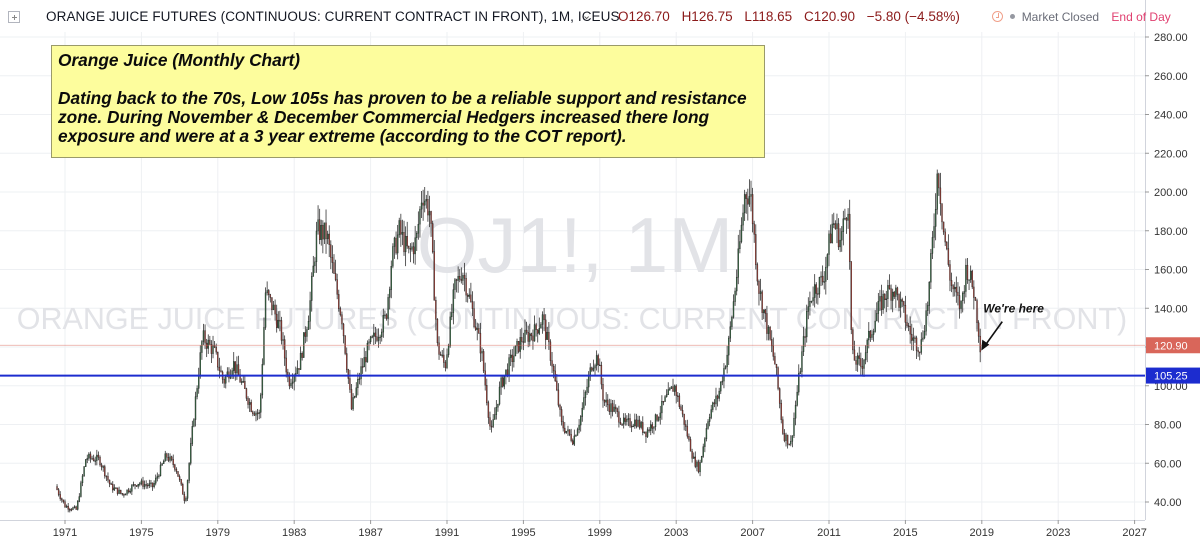  What do you see at coordinates (905, 533) in the screenshot?
I see `x-tick-label: 2015` at bounding box center [905, 533].